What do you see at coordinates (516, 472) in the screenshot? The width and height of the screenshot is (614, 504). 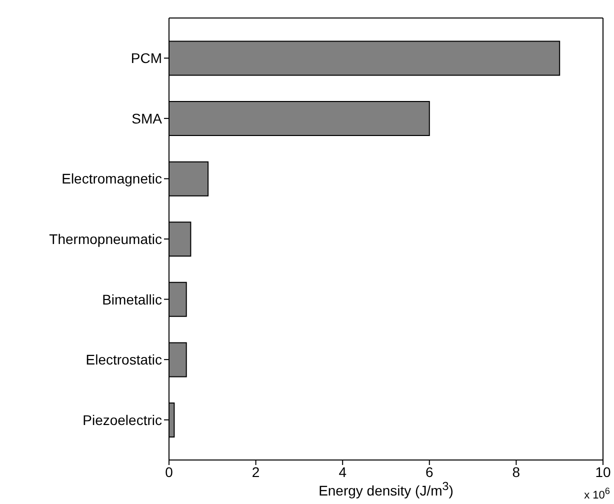 I see `x-tick-label: 8` at bounding box center [516, 472].